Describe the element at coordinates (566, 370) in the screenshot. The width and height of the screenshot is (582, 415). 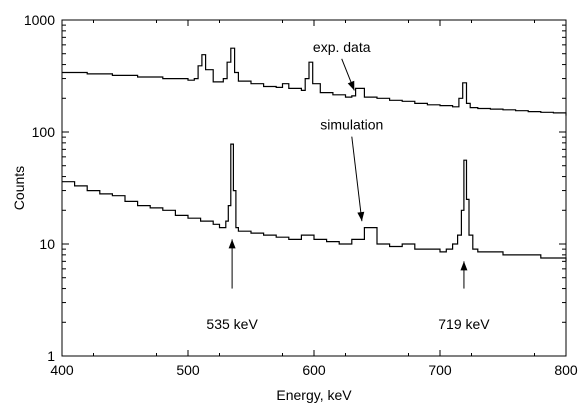
I see `x-tick-label: 800` at that location.